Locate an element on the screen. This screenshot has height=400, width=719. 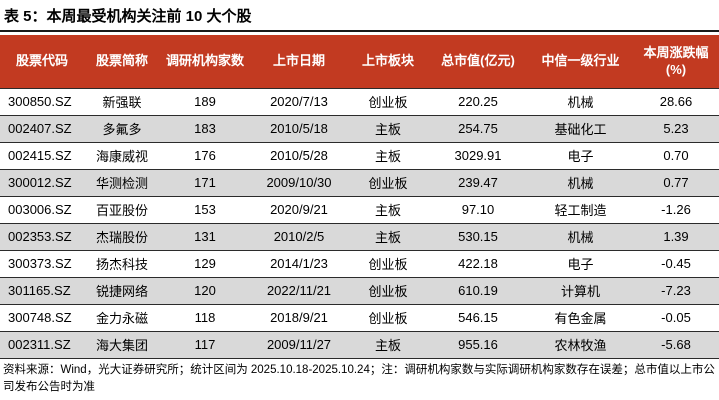
weekly-change-cell: -1.26 is located at coordinates (676, 210).